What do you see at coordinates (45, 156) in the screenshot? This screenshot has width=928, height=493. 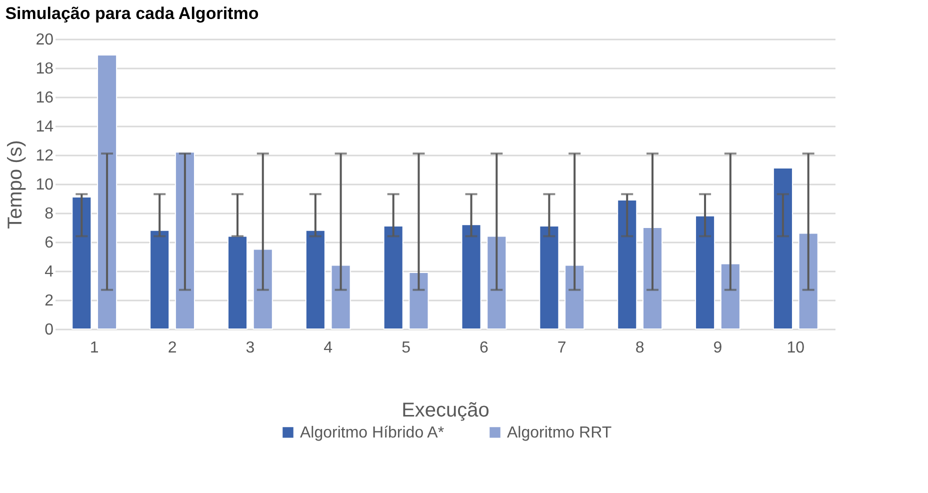 I see `y-tick-label: 12` at bounding box center [45, 156].